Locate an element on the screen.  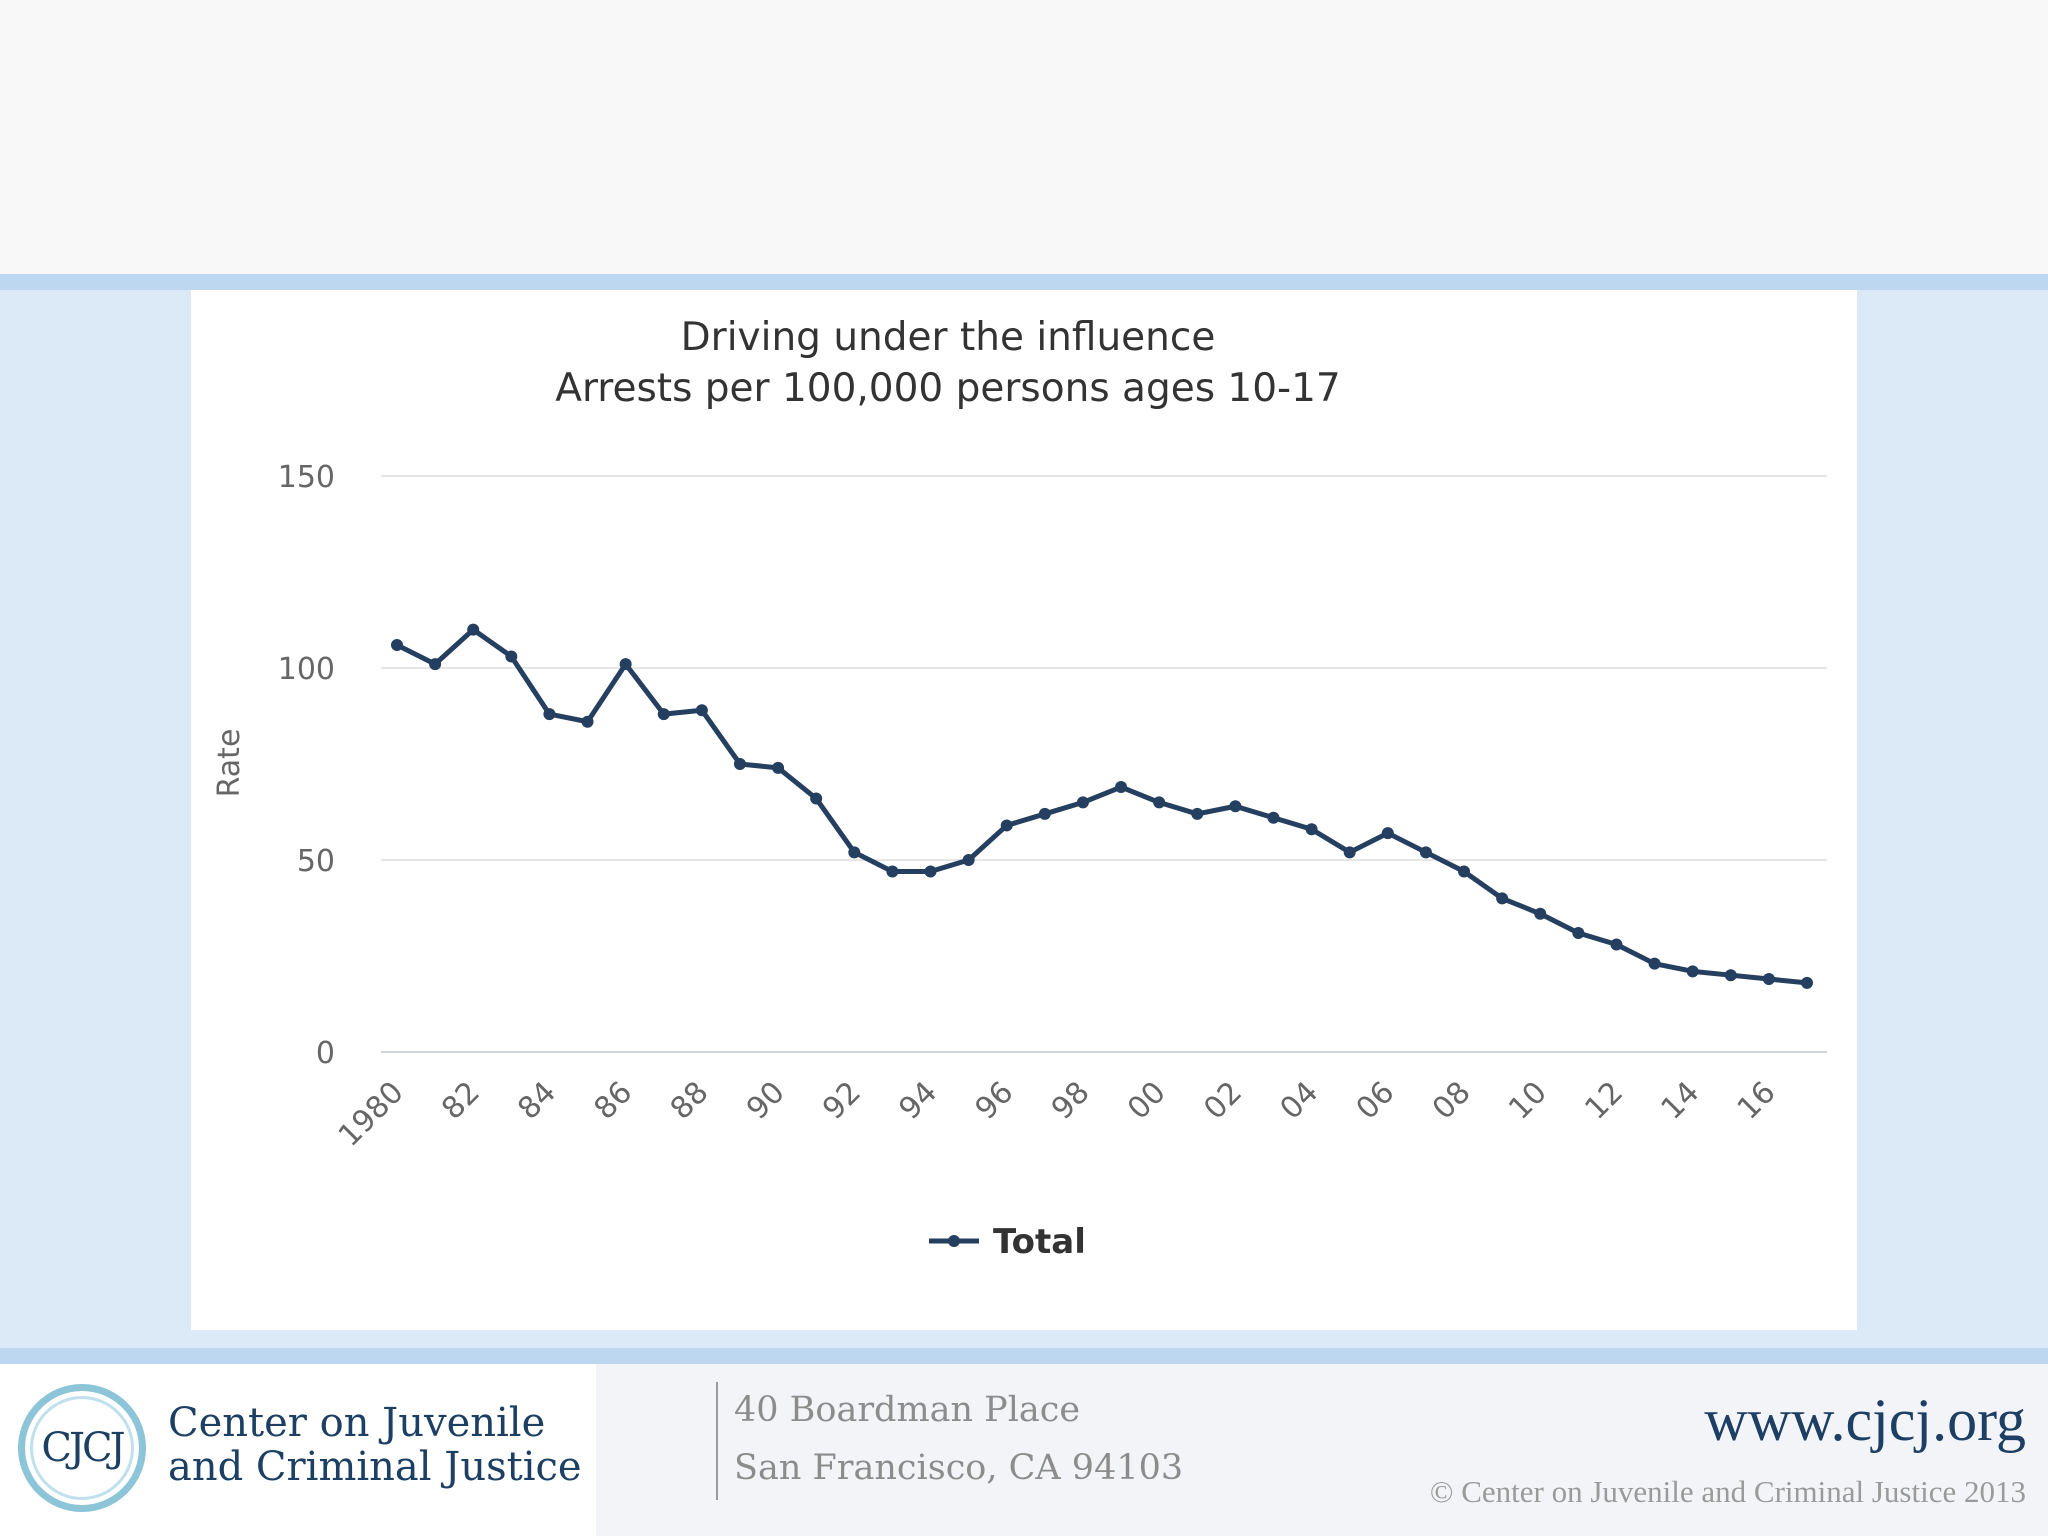
logo-name-line-2: and Criminal Justice is located at coordinates (375, 1467).